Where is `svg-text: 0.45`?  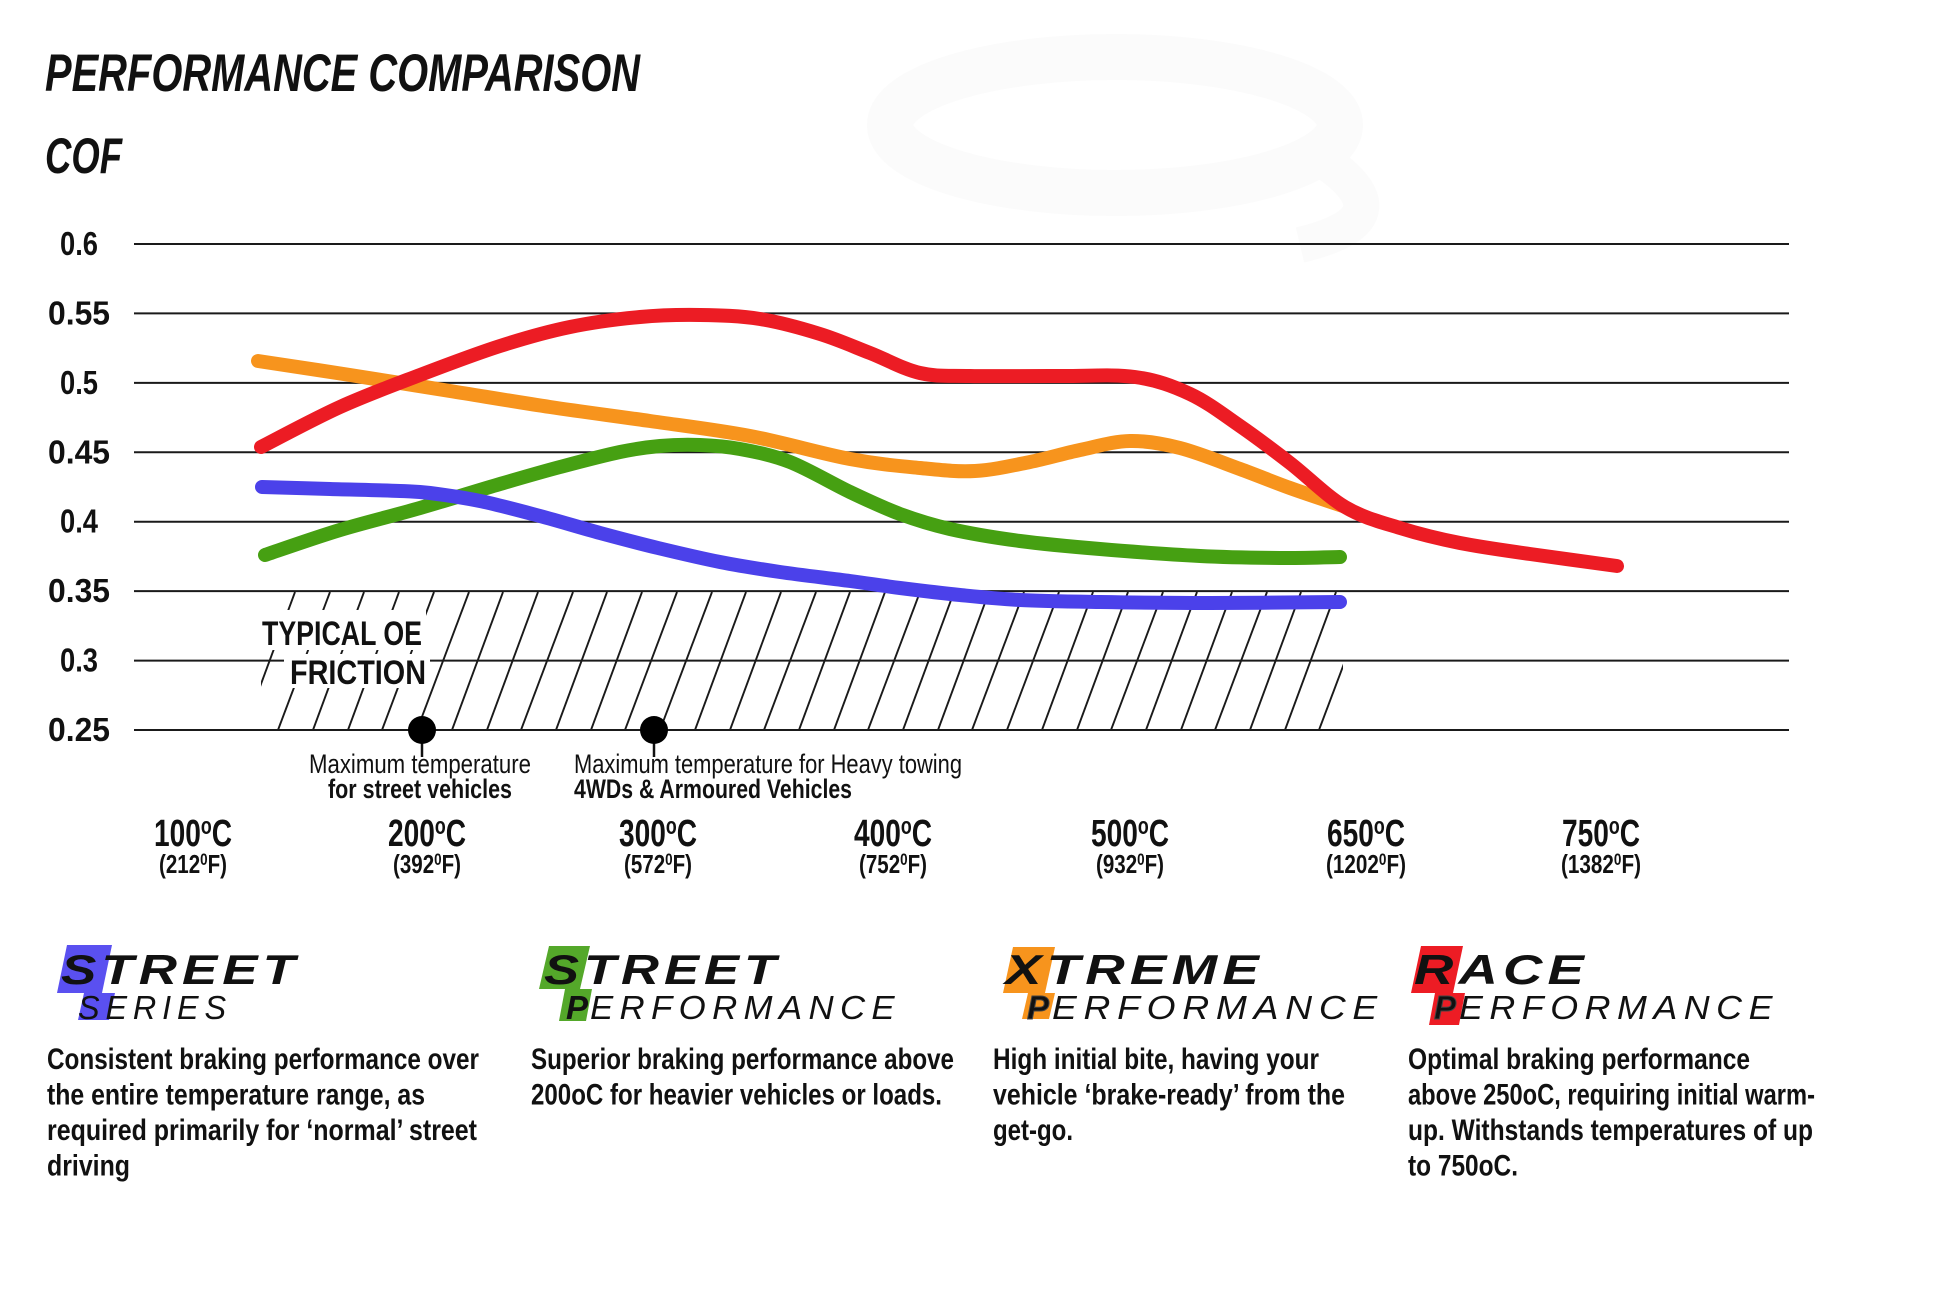 svg-text: 0.45 is located at coordinates (79, 451).